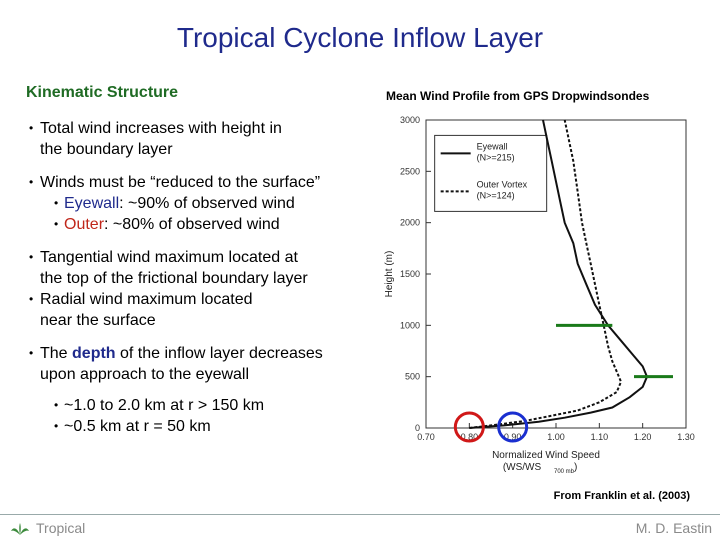 The height and width of the screenshot is (541, 720). I want to click on bullet-text: near the surface, so click(98, 320).